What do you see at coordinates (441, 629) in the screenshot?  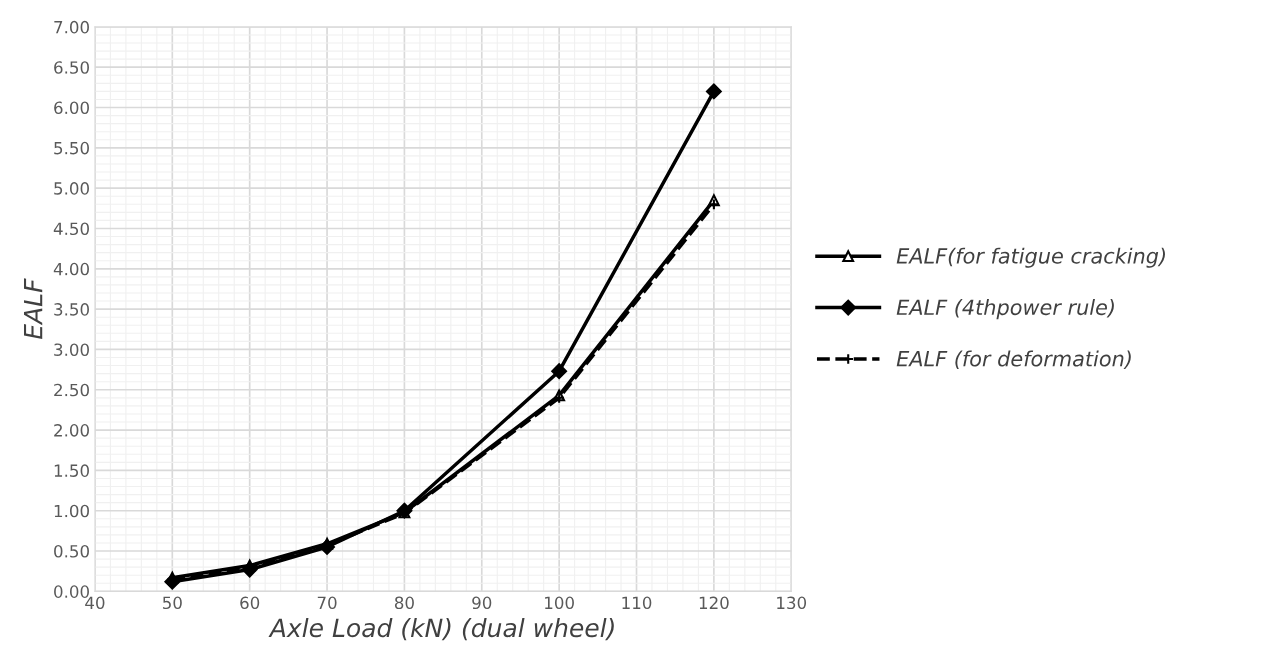 I see `x-axis-title: Axle Load (kN) (dual wheel)` at bounding box center [441, 629].